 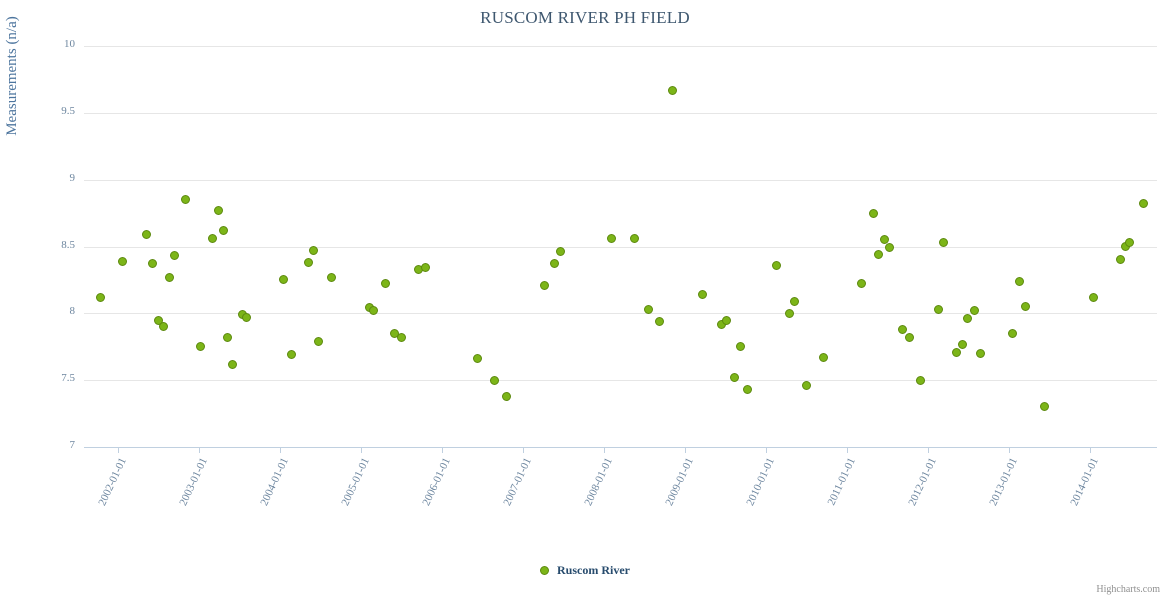 What do you see at coordinates (436, 482) in the screenshot?
I see `x-tick-label: 2006-01-01` at bounding box center [436, 482].